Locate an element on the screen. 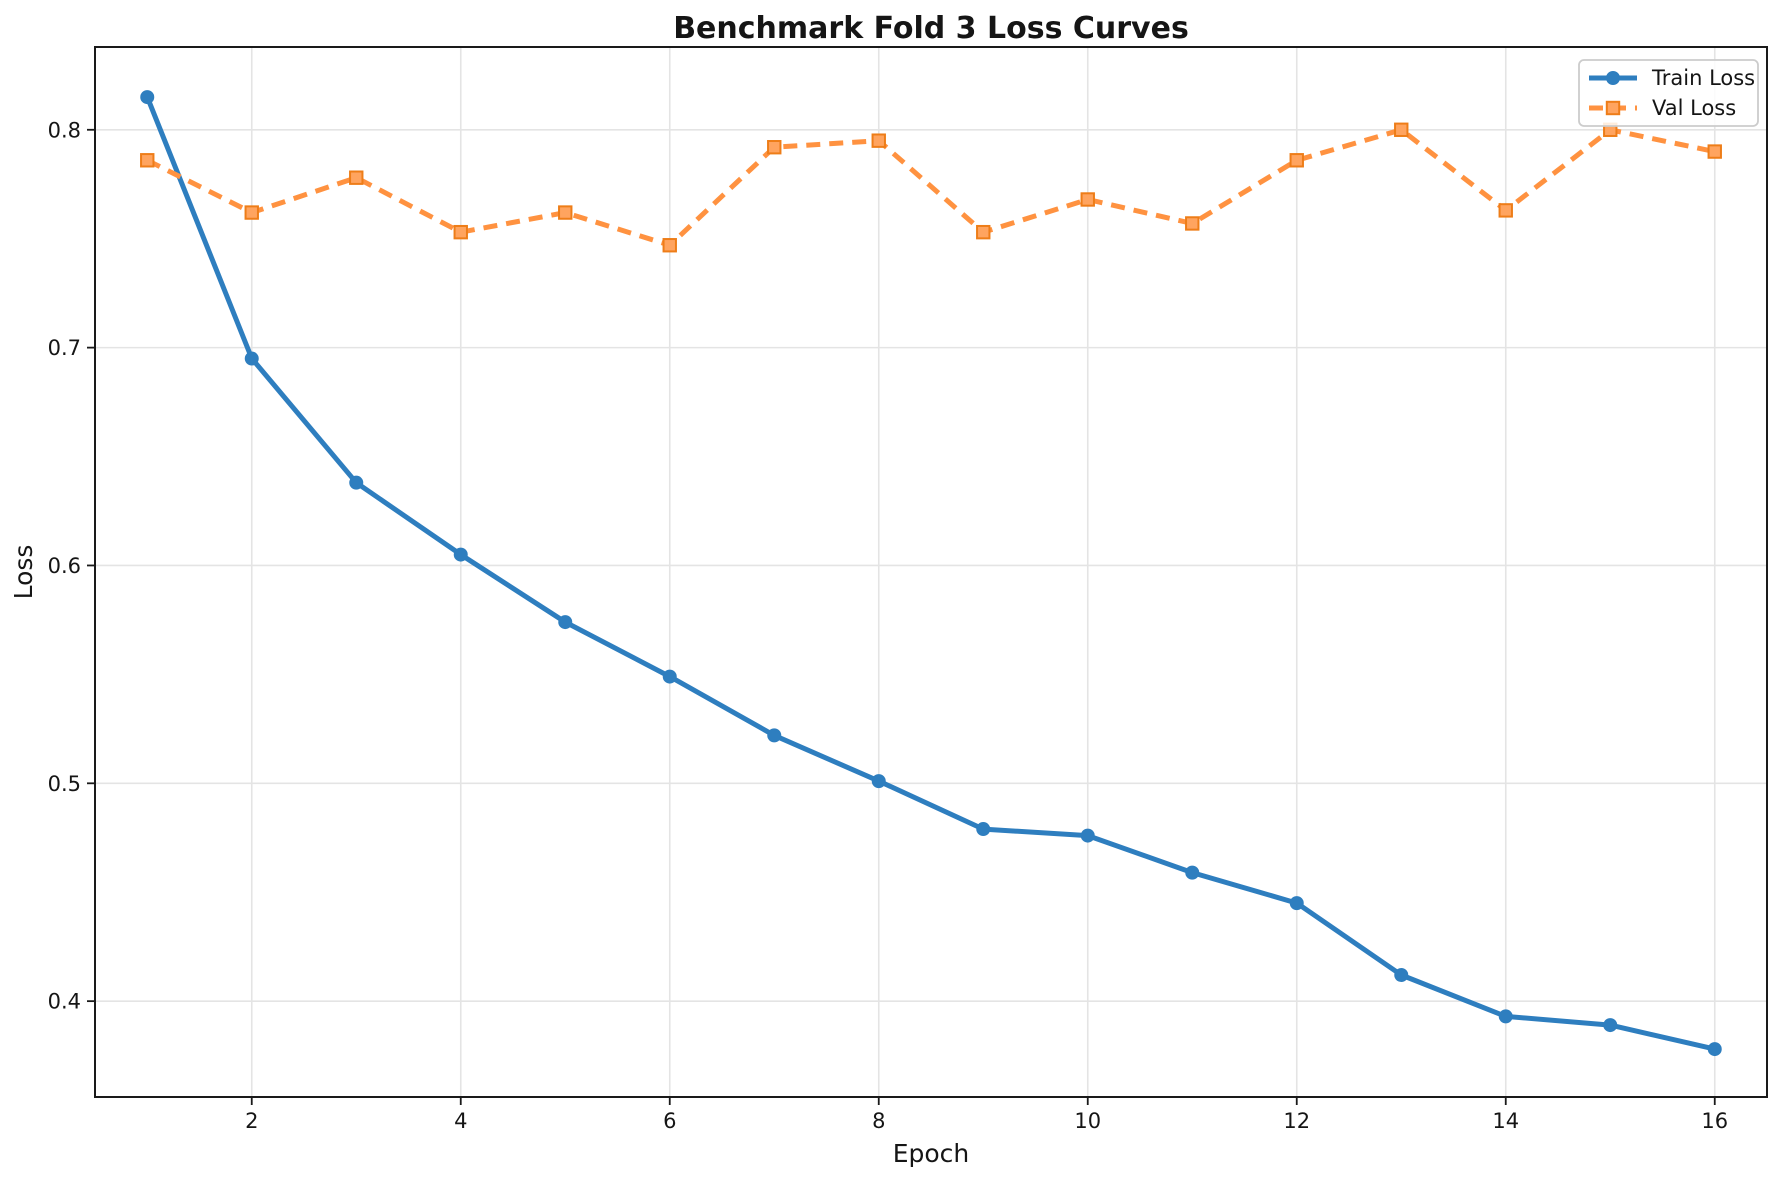 The image size is (1782, 1184). x-tick-label: 8 is located at coordinates (878, 1121).